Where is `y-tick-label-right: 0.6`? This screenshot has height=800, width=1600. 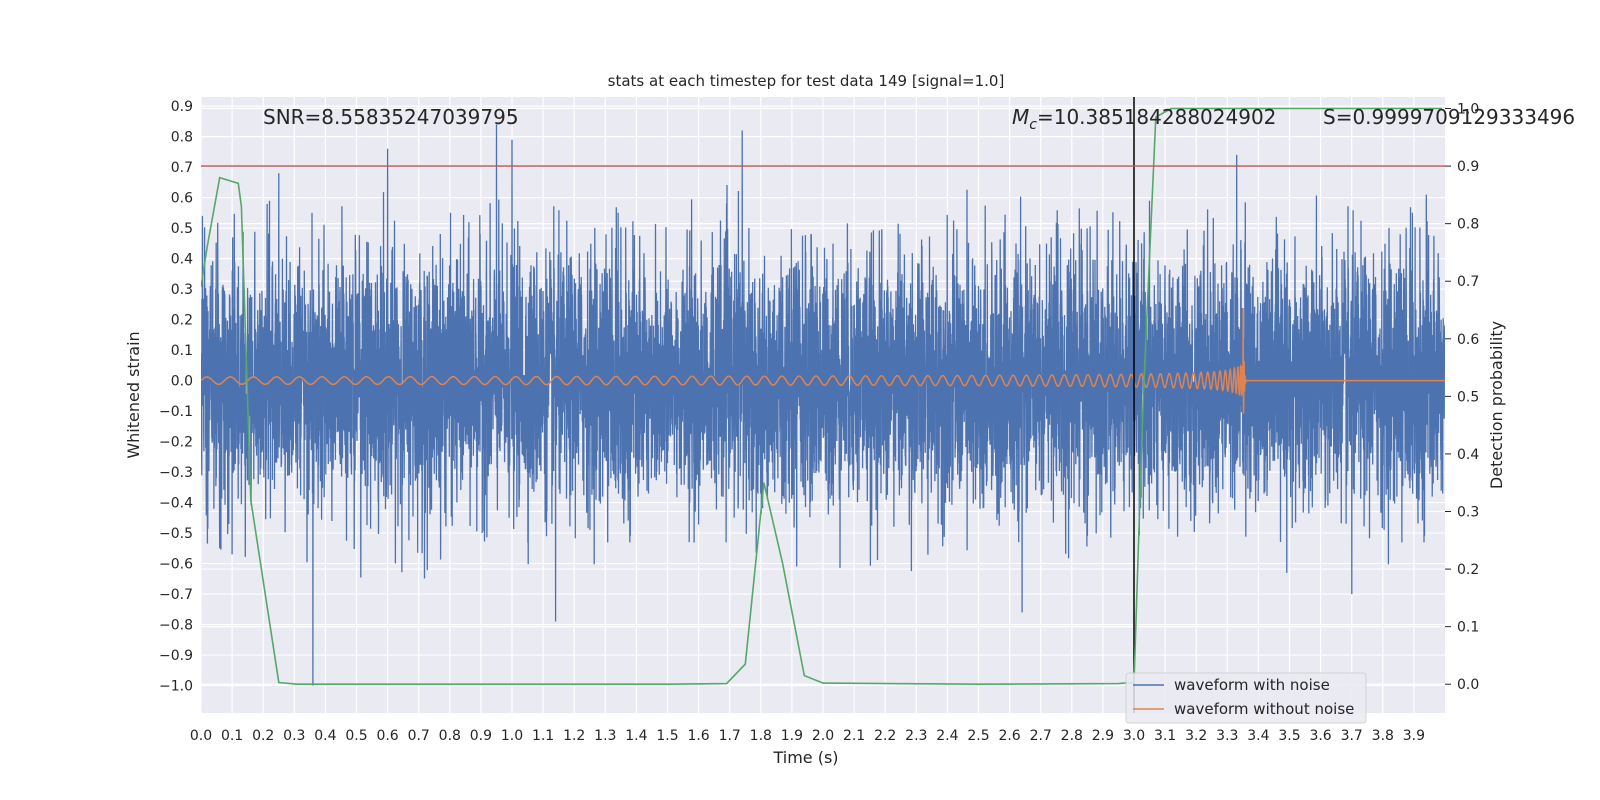
y-tick-label-right: 0.6 is located at coordinates (1468, 340).